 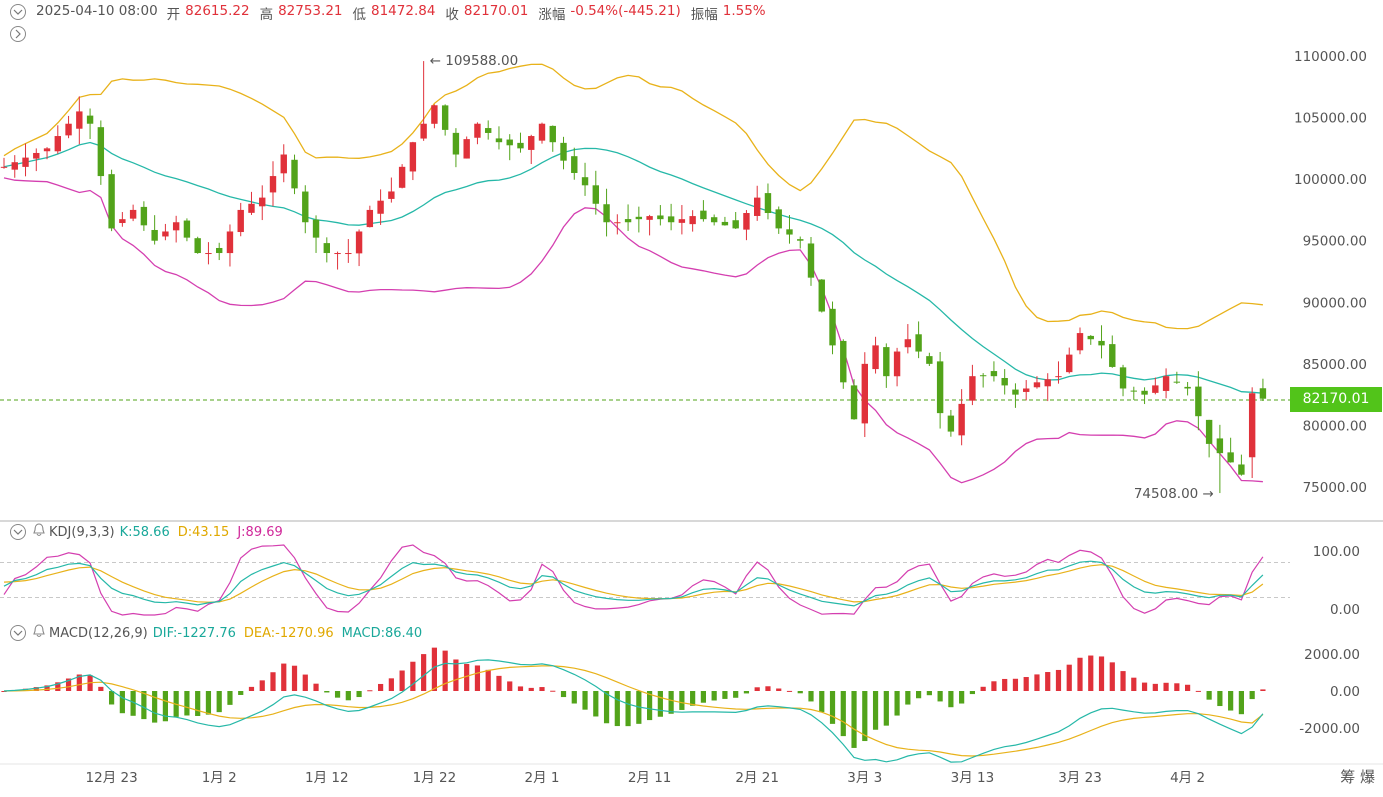 I want to click on expand-chevron-icon, so click(x=18, y=34).